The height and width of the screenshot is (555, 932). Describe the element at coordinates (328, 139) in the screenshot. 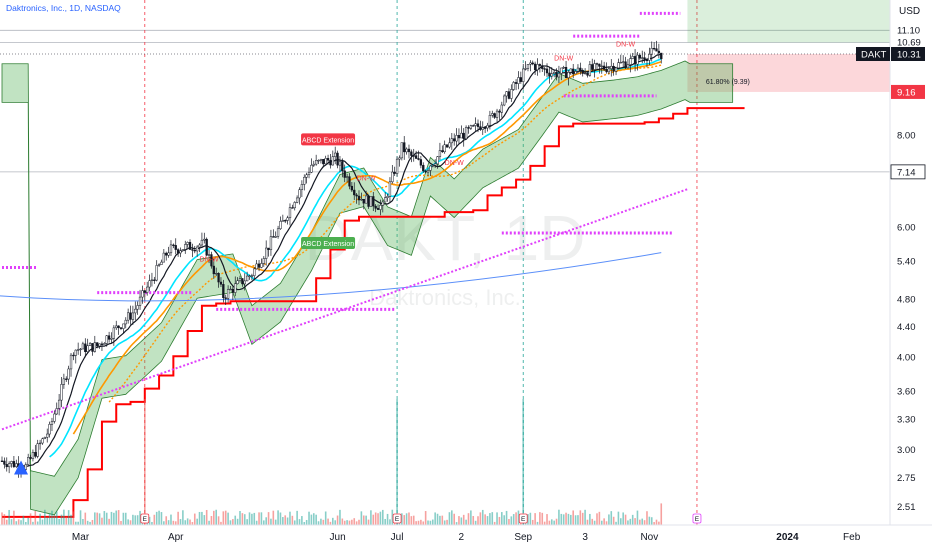

I see `abcd-extension-label: ABCD Extension` at that location.